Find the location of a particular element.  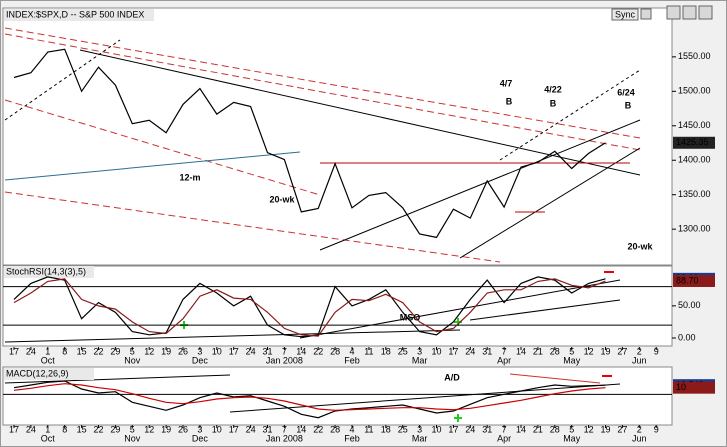

panel-title: MACD(12,26,9) is located at coordinates (37, 373).